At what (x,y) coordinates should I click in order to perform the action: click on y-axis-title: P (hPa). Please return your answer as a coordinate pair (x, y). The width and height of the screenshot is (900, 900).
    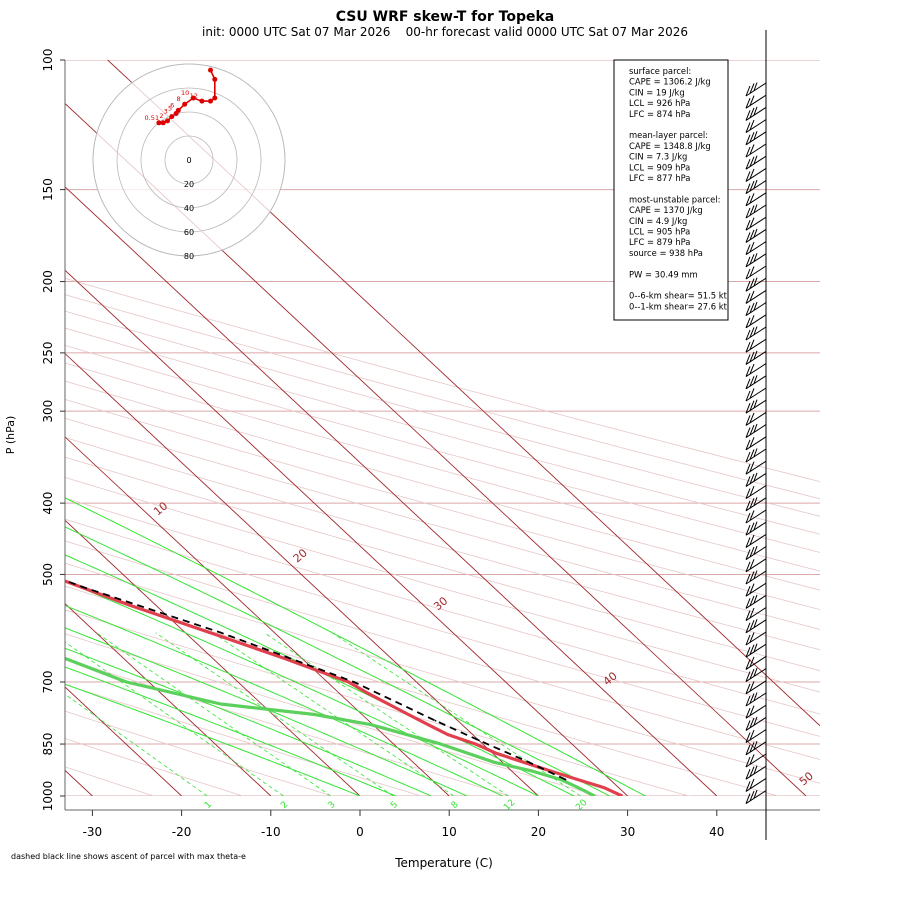
    Looking at the image, I should click on (10, 435).